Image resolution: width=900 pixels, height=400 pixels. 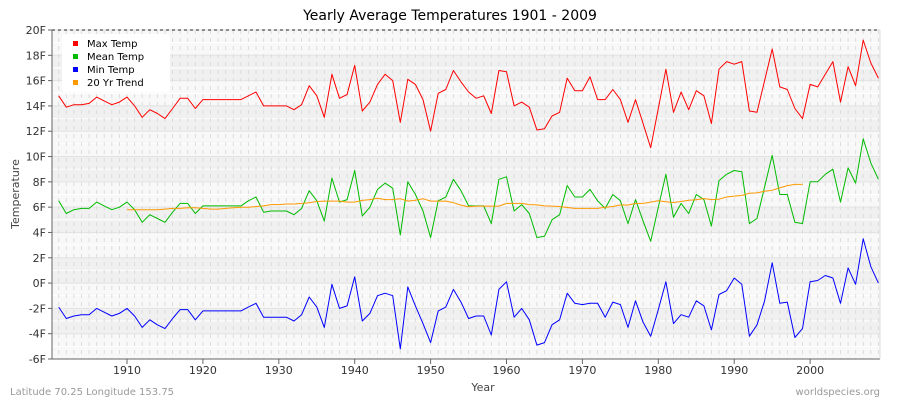 What do you see at coordinates (734, 370) in the screenshot?
I see `x-tick-label: 1990` at bounding box center [734, 370].